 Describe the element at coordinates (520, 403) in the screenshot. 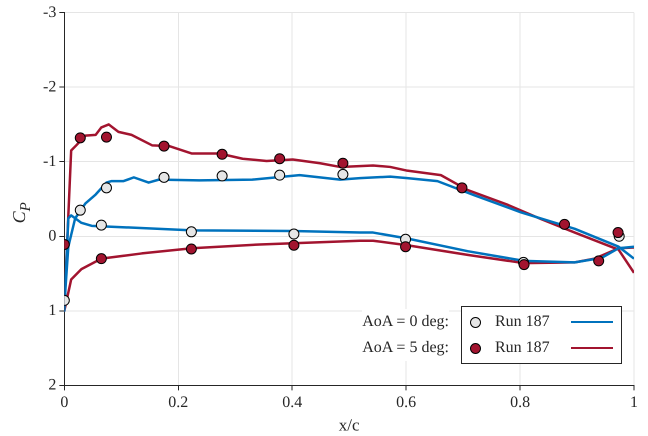

I see `x-tick-label: 0.8` at that location.